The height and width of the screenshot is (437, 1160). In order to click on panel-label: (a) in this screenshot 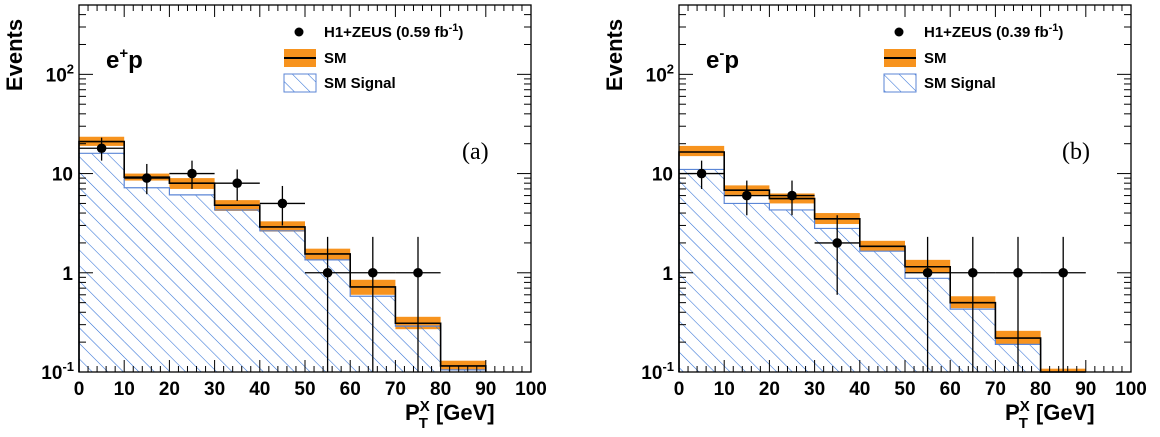, I will do `click(475, 152)`.